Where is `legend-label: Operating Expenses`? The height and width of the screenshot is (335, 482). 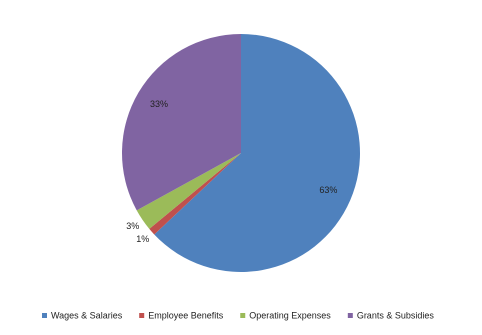
legend-label: Operating Expenses is located at coordinates (290, 315).